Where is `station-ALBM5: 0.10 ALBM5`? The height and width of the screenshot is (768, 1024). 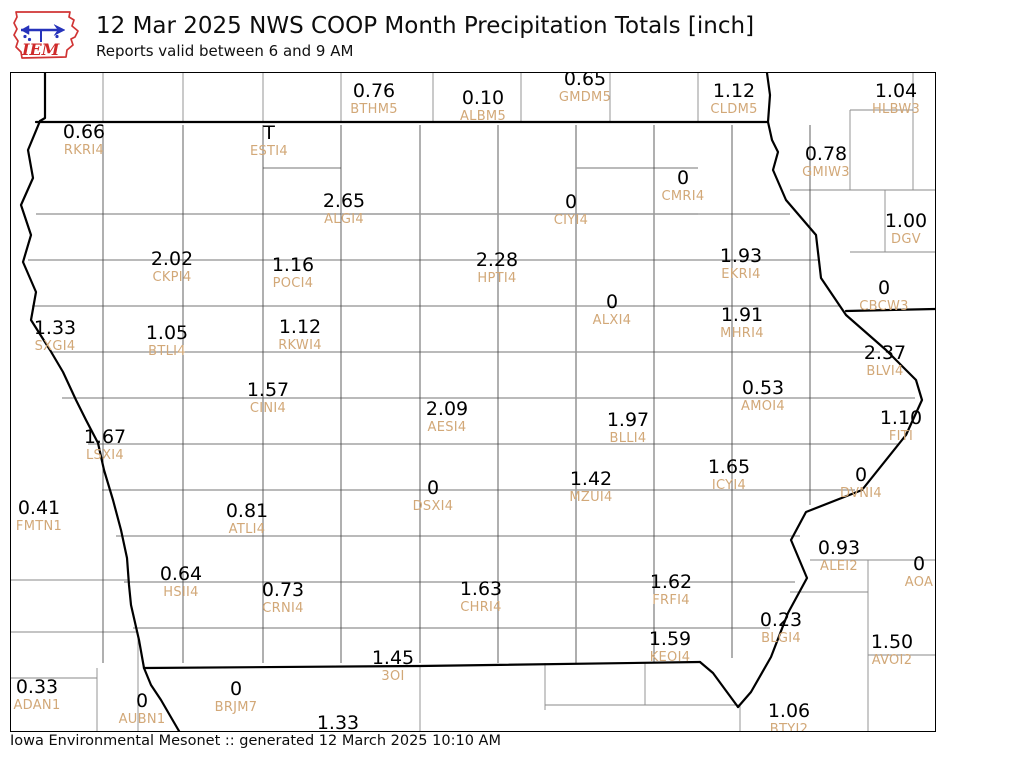
station-ALBM5: 0.10 ALBM5 is located at coordinates (483, 105).